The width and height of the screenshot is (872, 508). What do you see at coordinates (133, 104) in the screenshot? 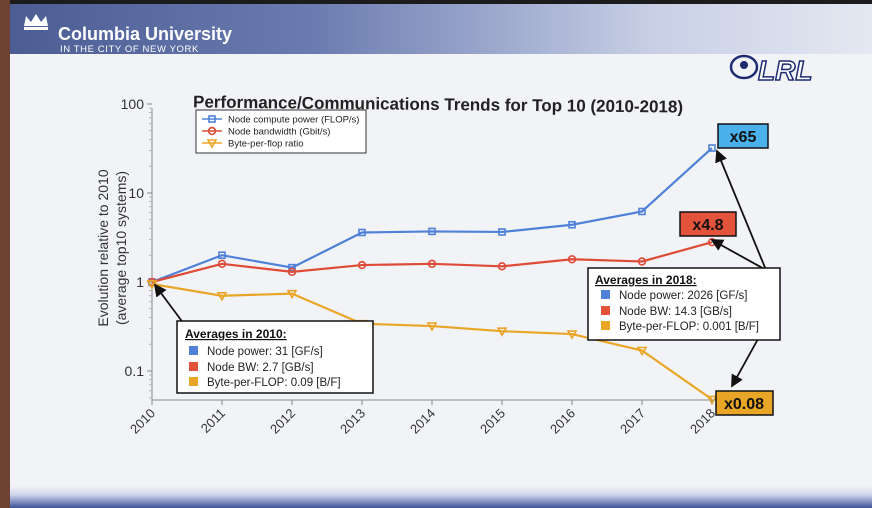
I see `y-tick-label-0: 100` at bounding box center [133, 104].